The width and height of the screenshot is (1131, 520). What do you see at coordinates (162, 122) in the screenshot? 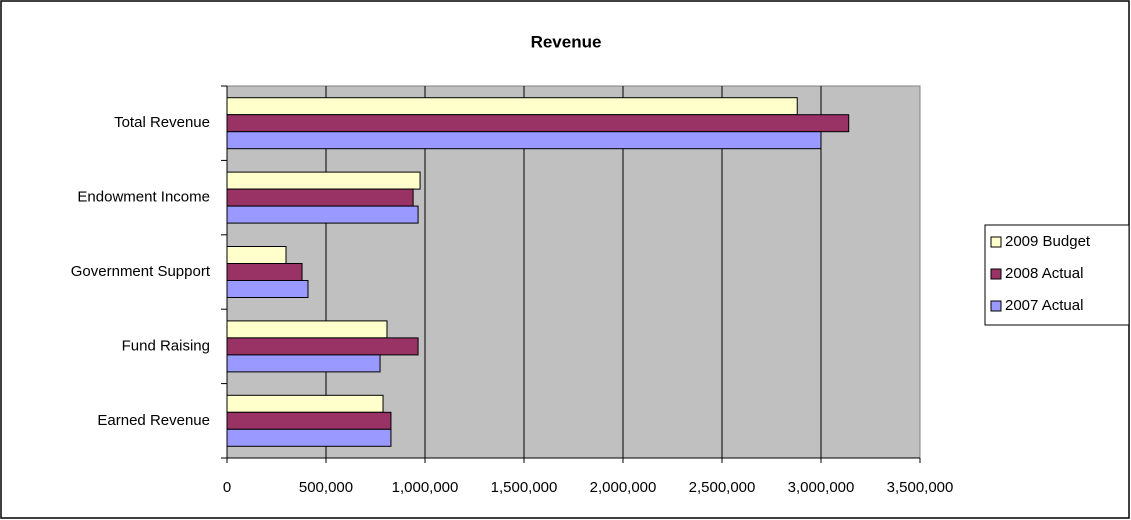
I see `y-tick-label: Total Revenue` at bounding box center [162, 122].